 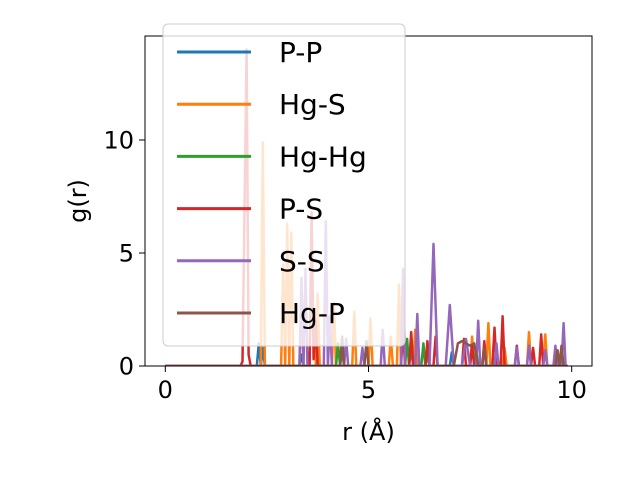 I want to click on x-tick-label: 10, so click(x=571, y=390).